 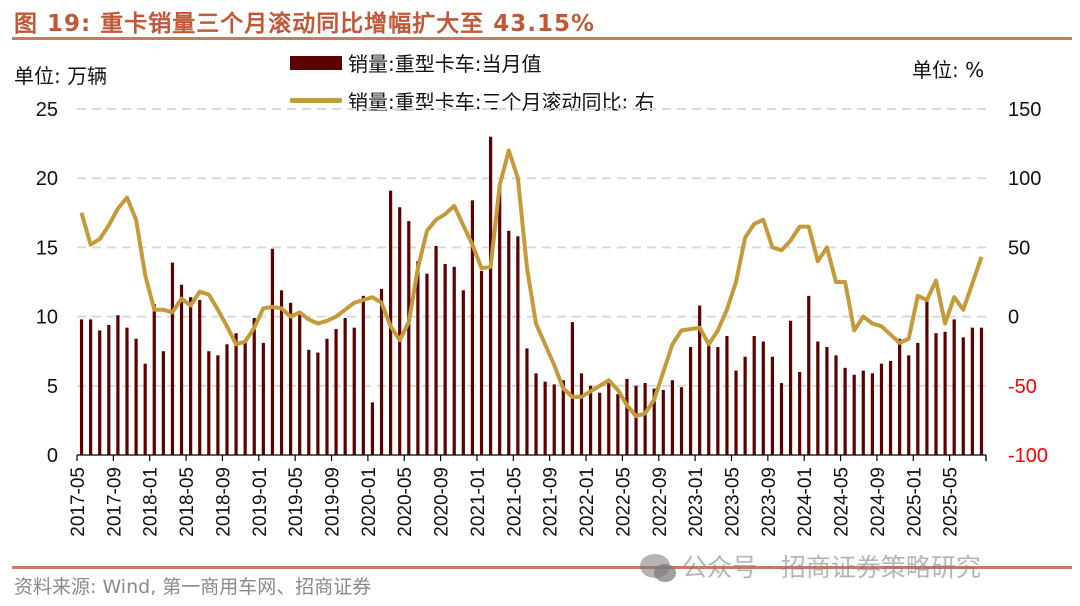 I want to click on x-tick-label: 2020-01, so click(x=369, y=502).